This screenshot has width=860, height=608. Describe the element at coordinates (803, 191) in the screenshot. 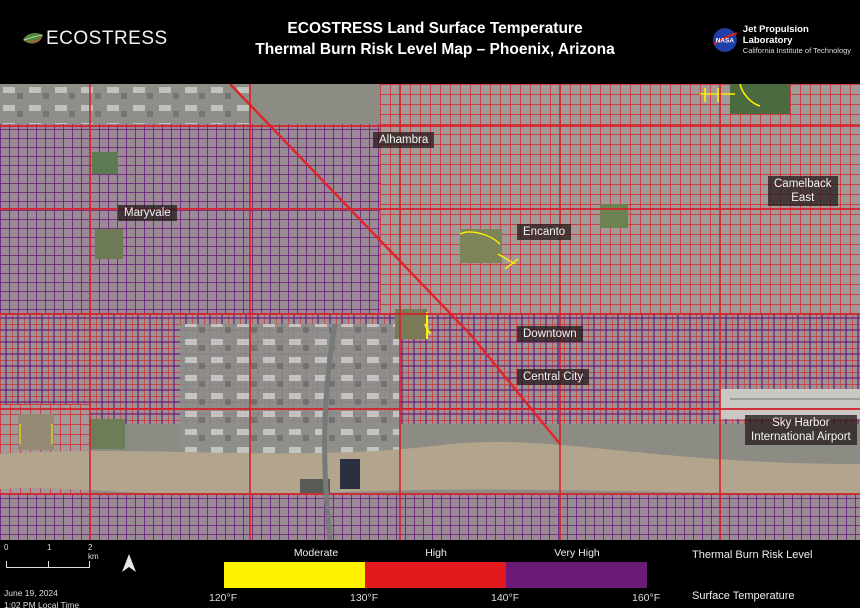

I see `label-camelback-east: Camelback East` at that location.